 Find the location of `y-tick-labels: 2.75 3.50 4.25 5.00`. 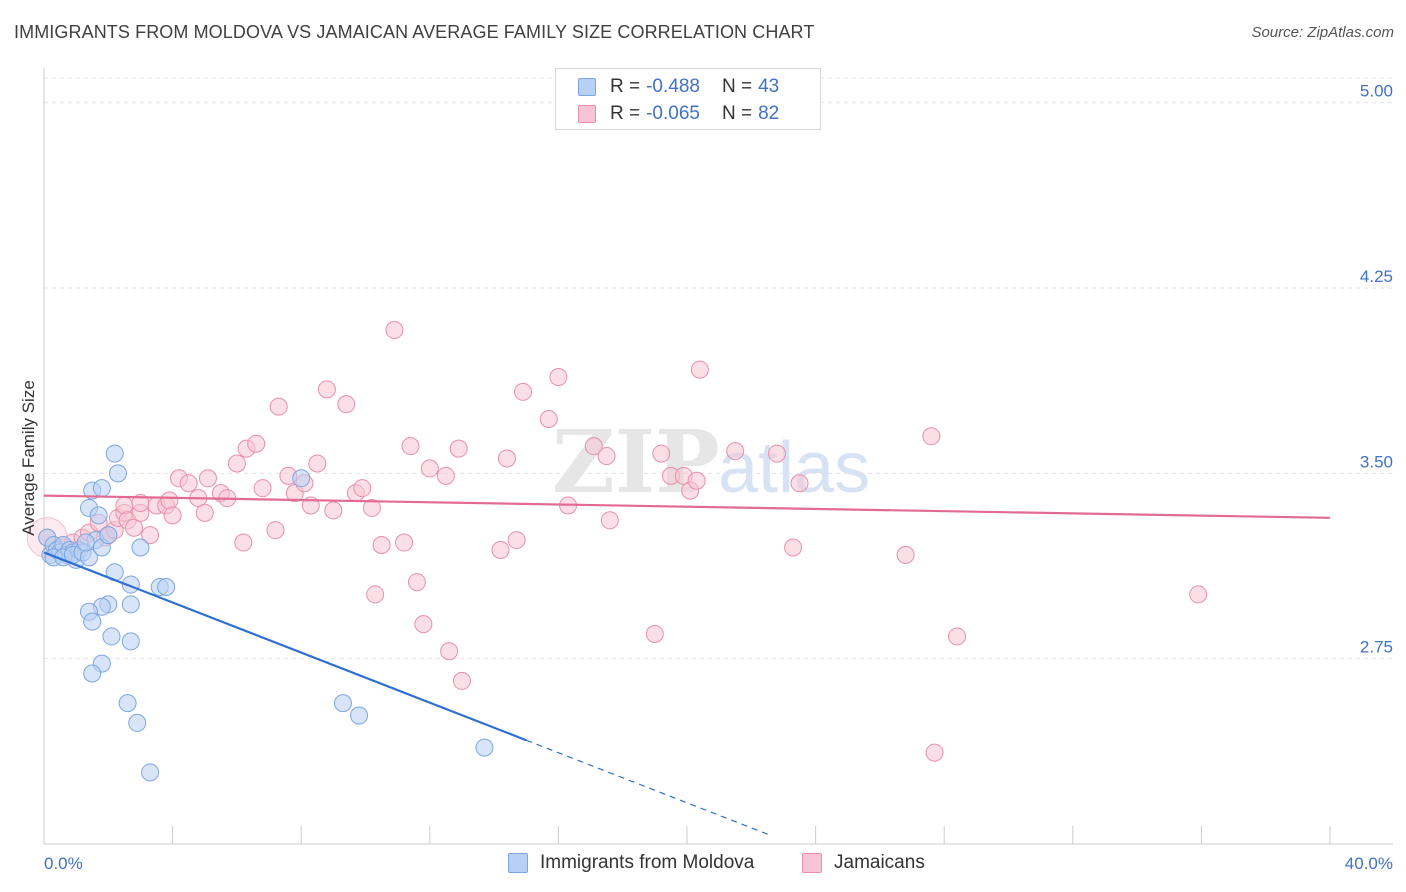

y-tick-labels: 2.75 3.50 4.25 5.00 is located at coordinates (1376, 369).